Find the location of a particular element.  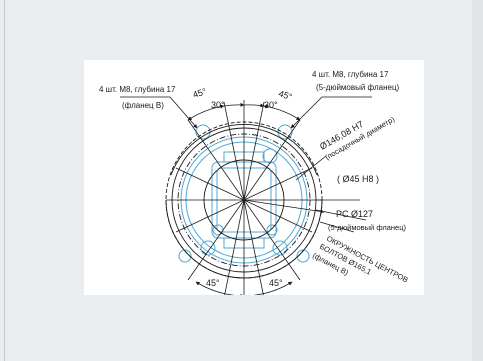

label-pcd-5in: PC Ø127 is located at coordinates (354, 214).